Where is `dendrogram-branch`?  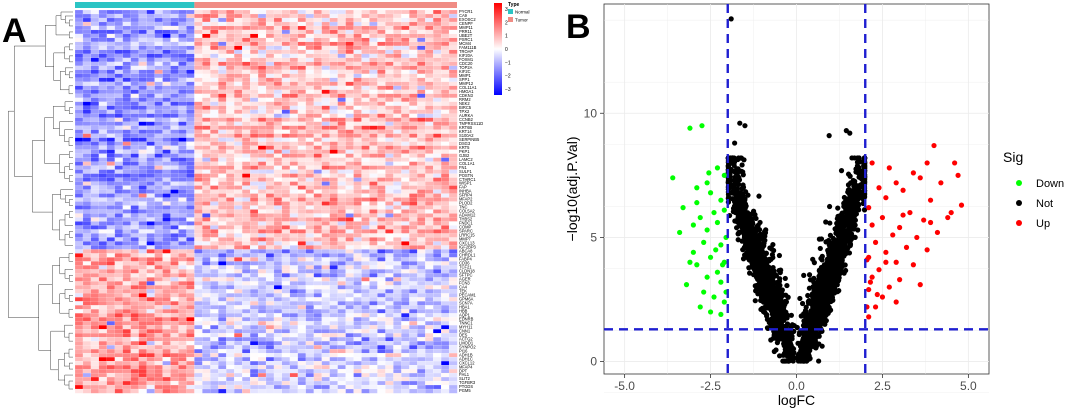 dendrogram-branch is located at coordinates (70, 353).